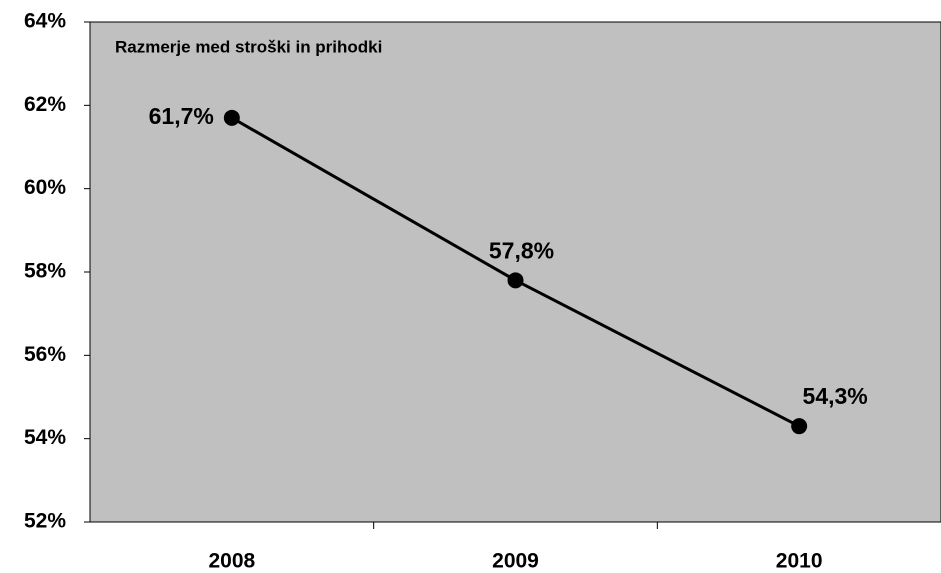 This screenshot has height=573, width=941. I want to click on x-tick-label: 2009, so click(515, 561).